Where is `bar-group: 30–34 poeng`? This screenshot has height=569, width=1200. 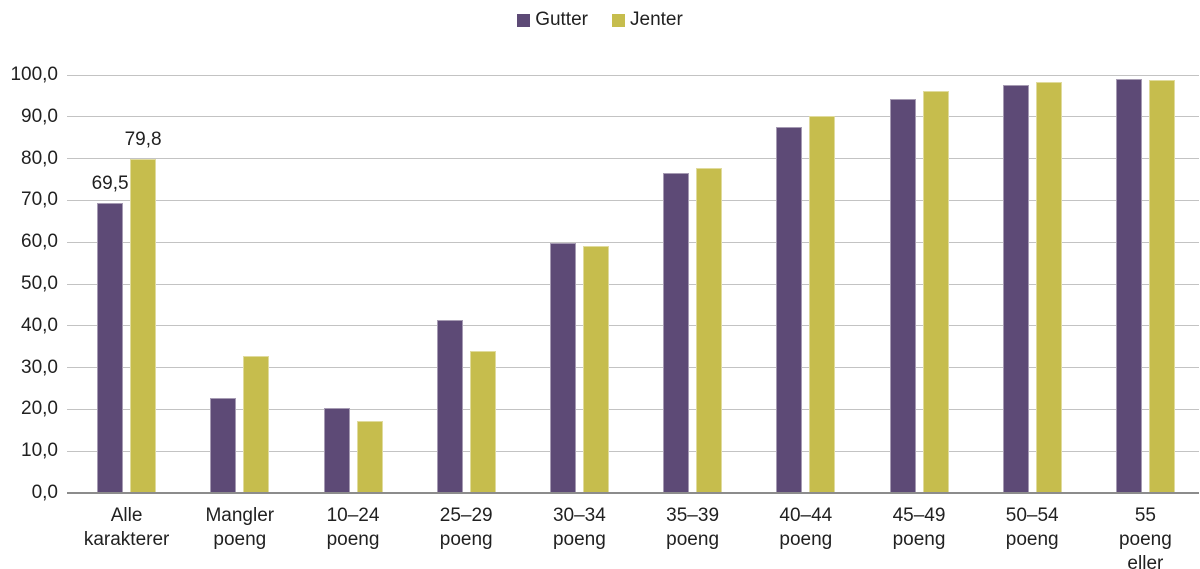 bar-group: 30–34 poeng is located at coordinates (579, 312).